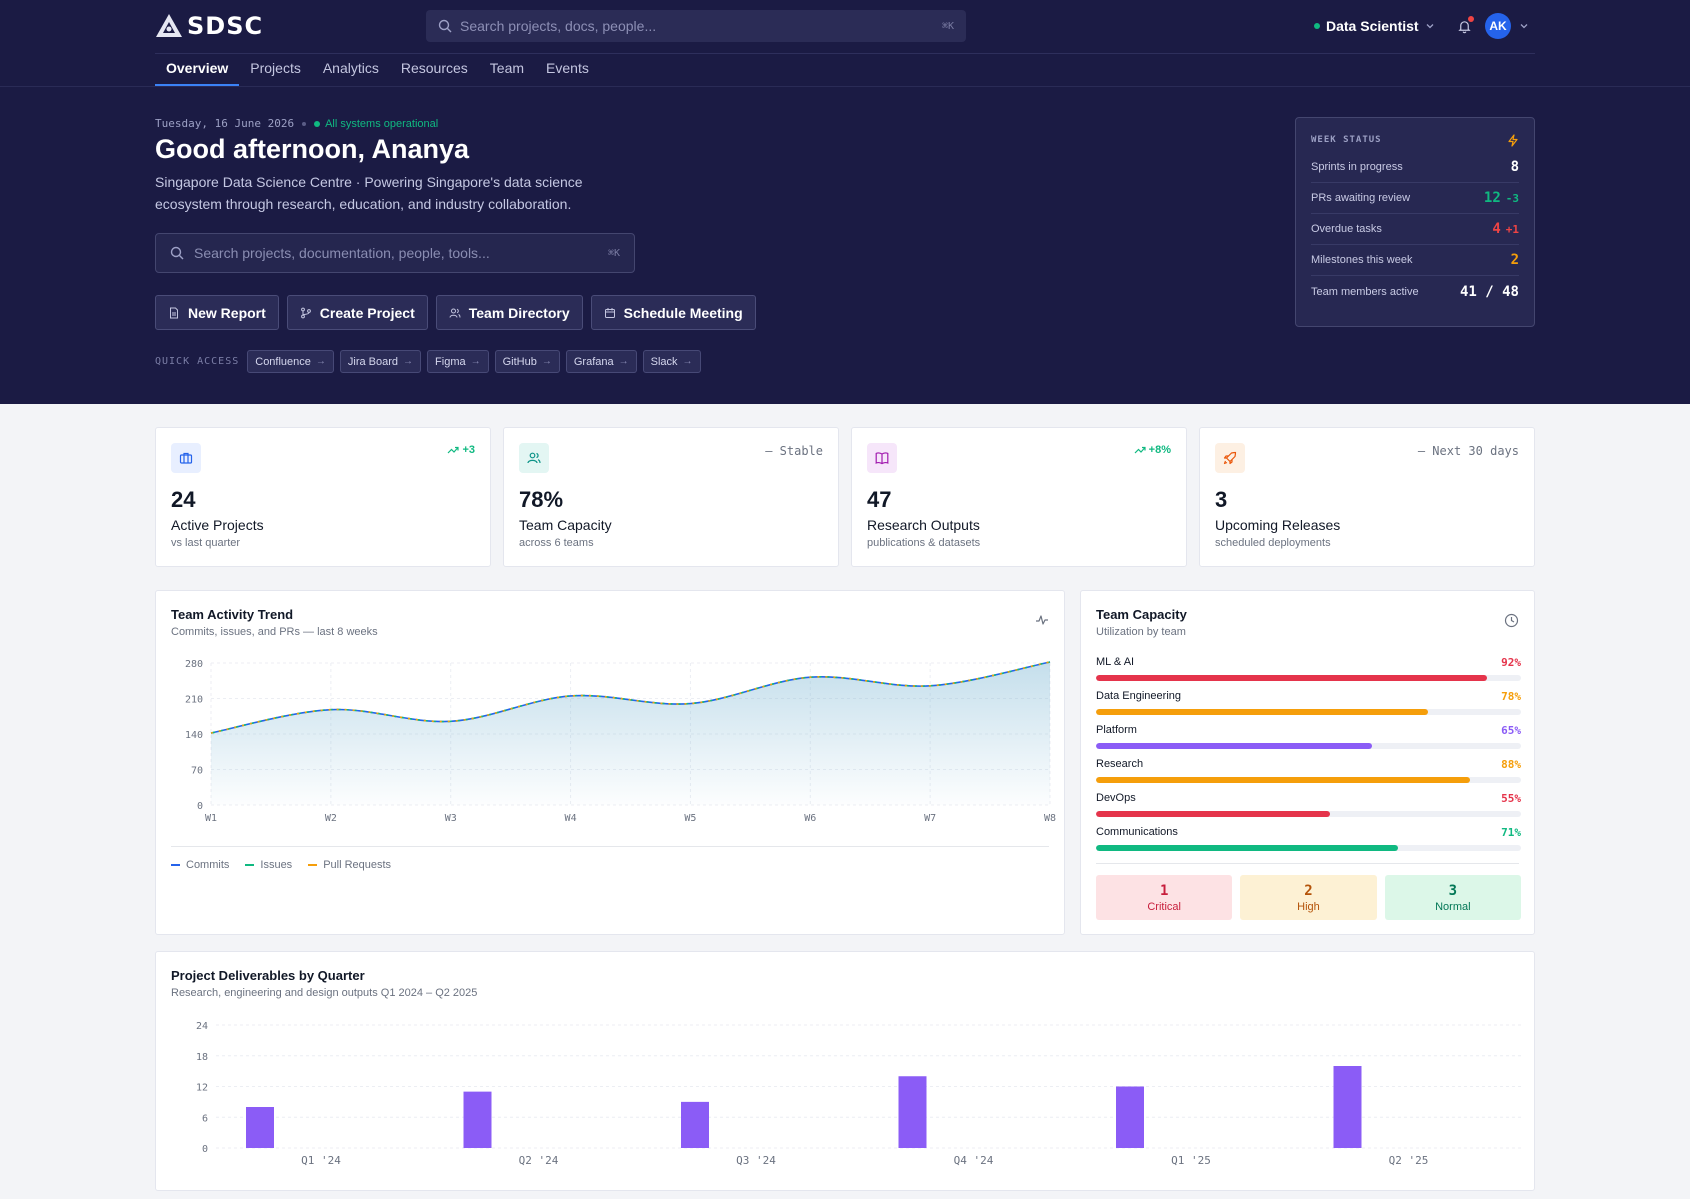  I want to click on area-fill, so click(630, 733).